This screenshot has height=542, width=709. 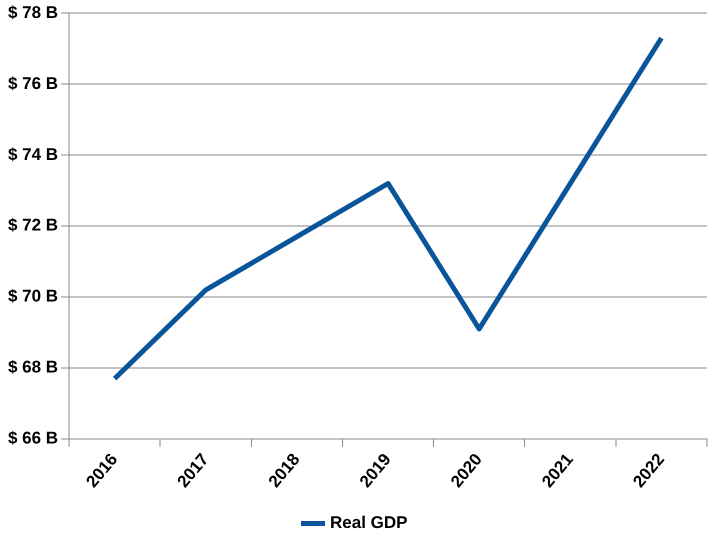 What do you see at coordinates (33, 83) in the screenshot?
I see `y-tick-label: $ 76 B` at bounding box center [33, 83].